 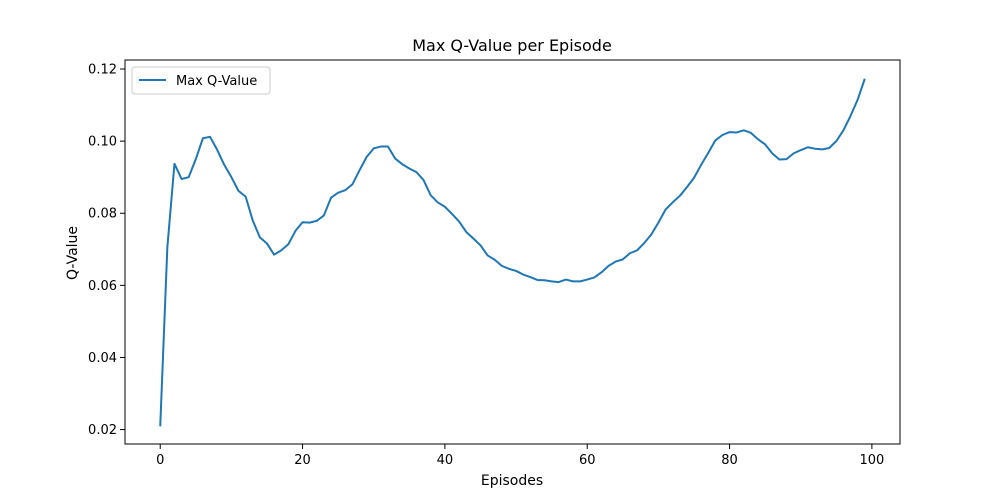 I want to click on y-tick-label: 0.02, so click(x=102, y=430).